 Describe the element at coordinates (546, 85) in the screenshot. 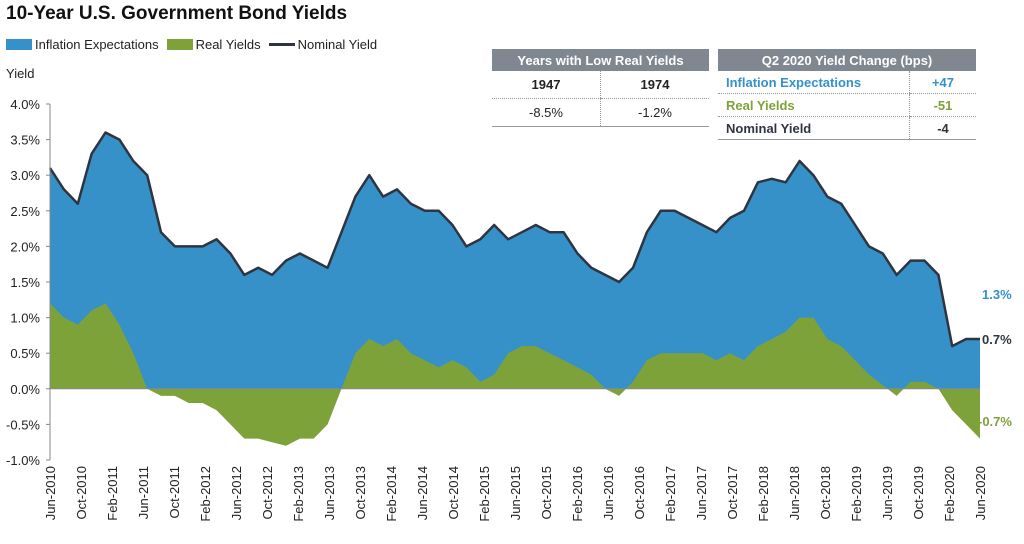

I see `low-real-year-1: 1947` at that location.